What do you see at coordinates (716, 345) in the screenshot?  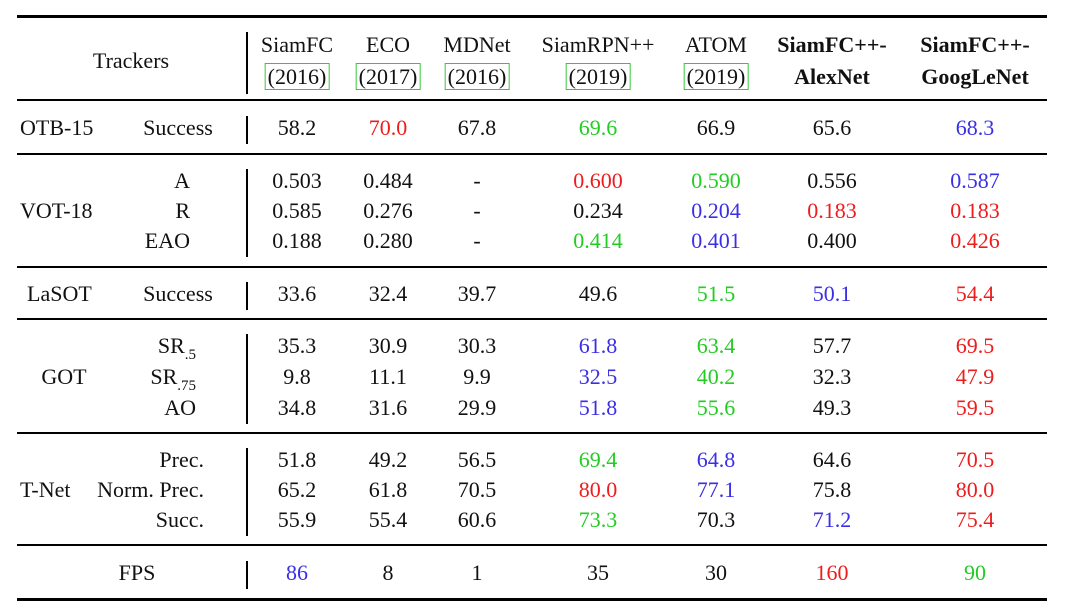 I see `table-cell: 63.4` at bounding box center [716, 345].